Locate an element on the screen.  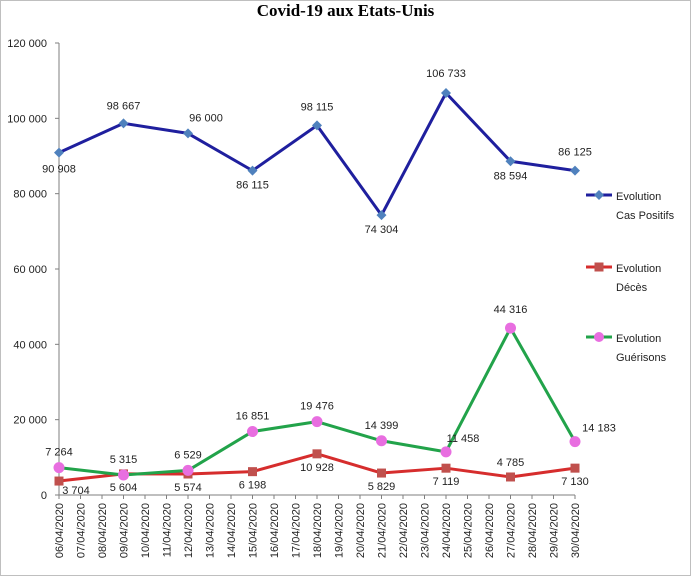
data-label: 106 733 is located at coordinates (446, 74).